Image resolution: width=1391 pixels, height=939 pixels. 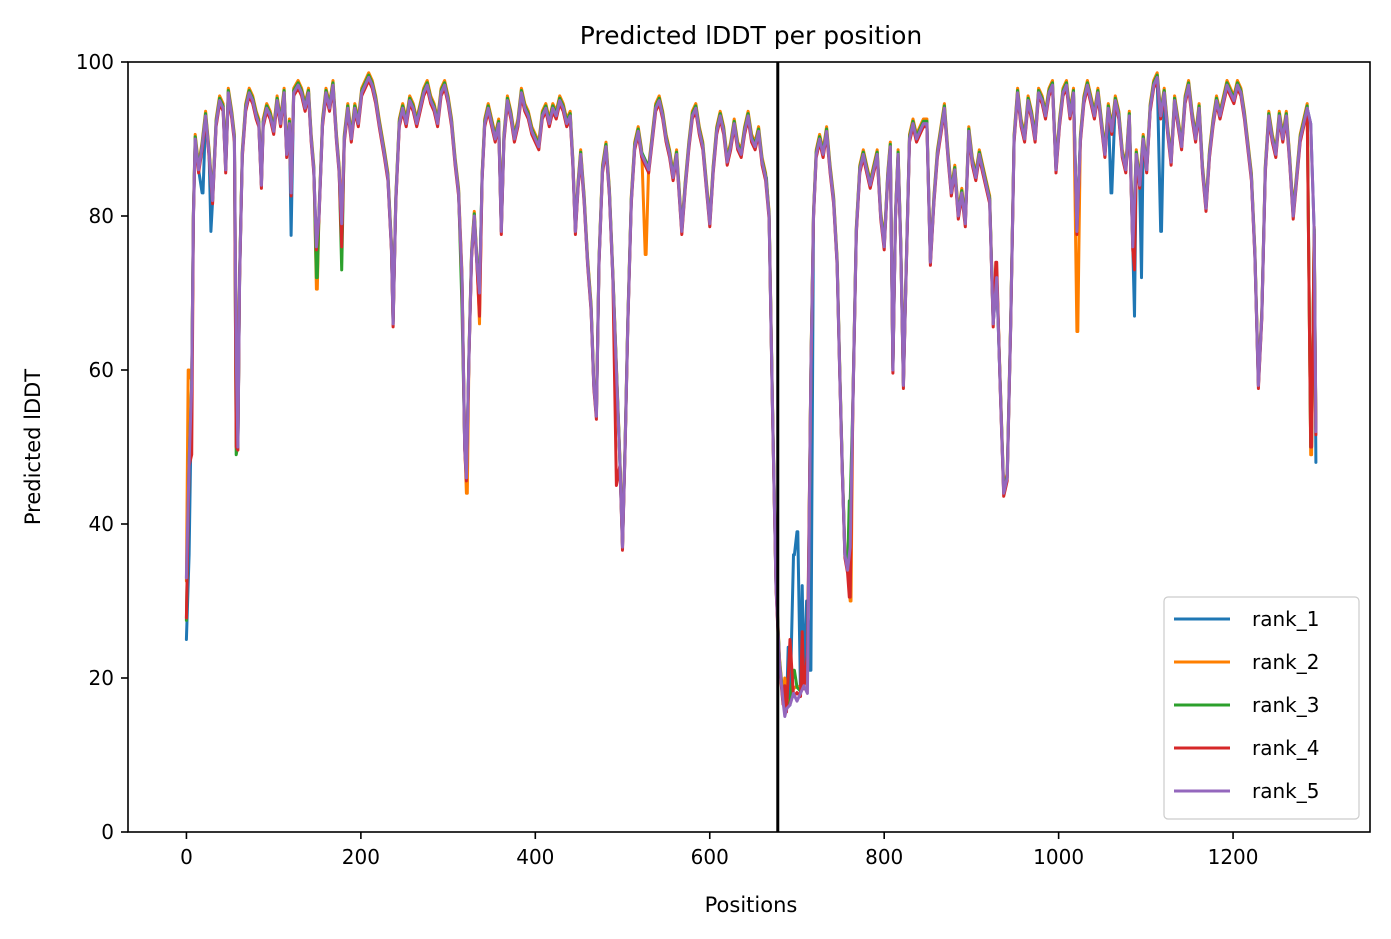 What do you see at coordinates (1285, 619) in the screenshot?
I see `legend-label-rank-1: rank_1` at bounding box center [1285, 619].